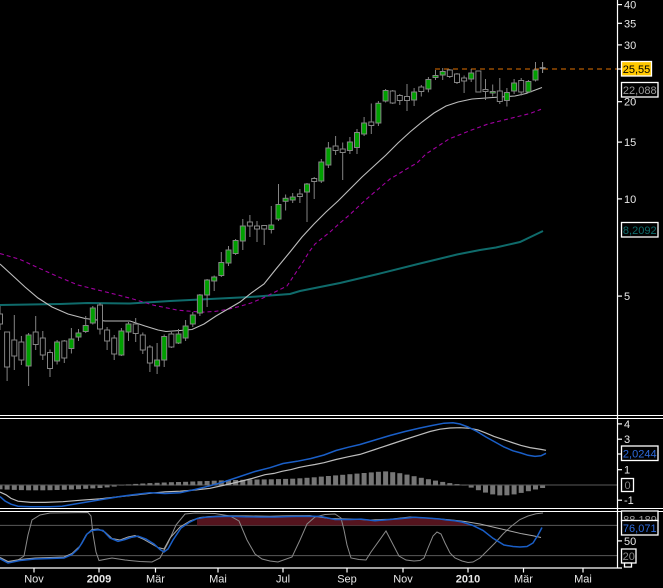 The width and height of the screenshot is (663, 588). I want to click on svg-text: 15, so click(630, 143).